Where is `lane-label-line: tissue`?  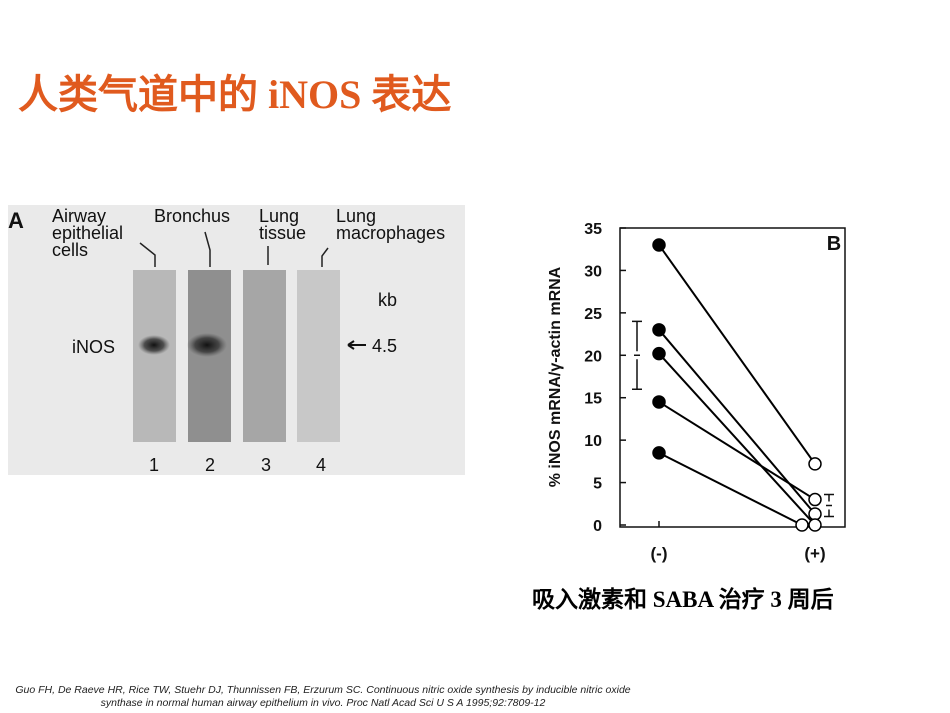
lane-label-line: tissue is located at coordinates (282, 233).